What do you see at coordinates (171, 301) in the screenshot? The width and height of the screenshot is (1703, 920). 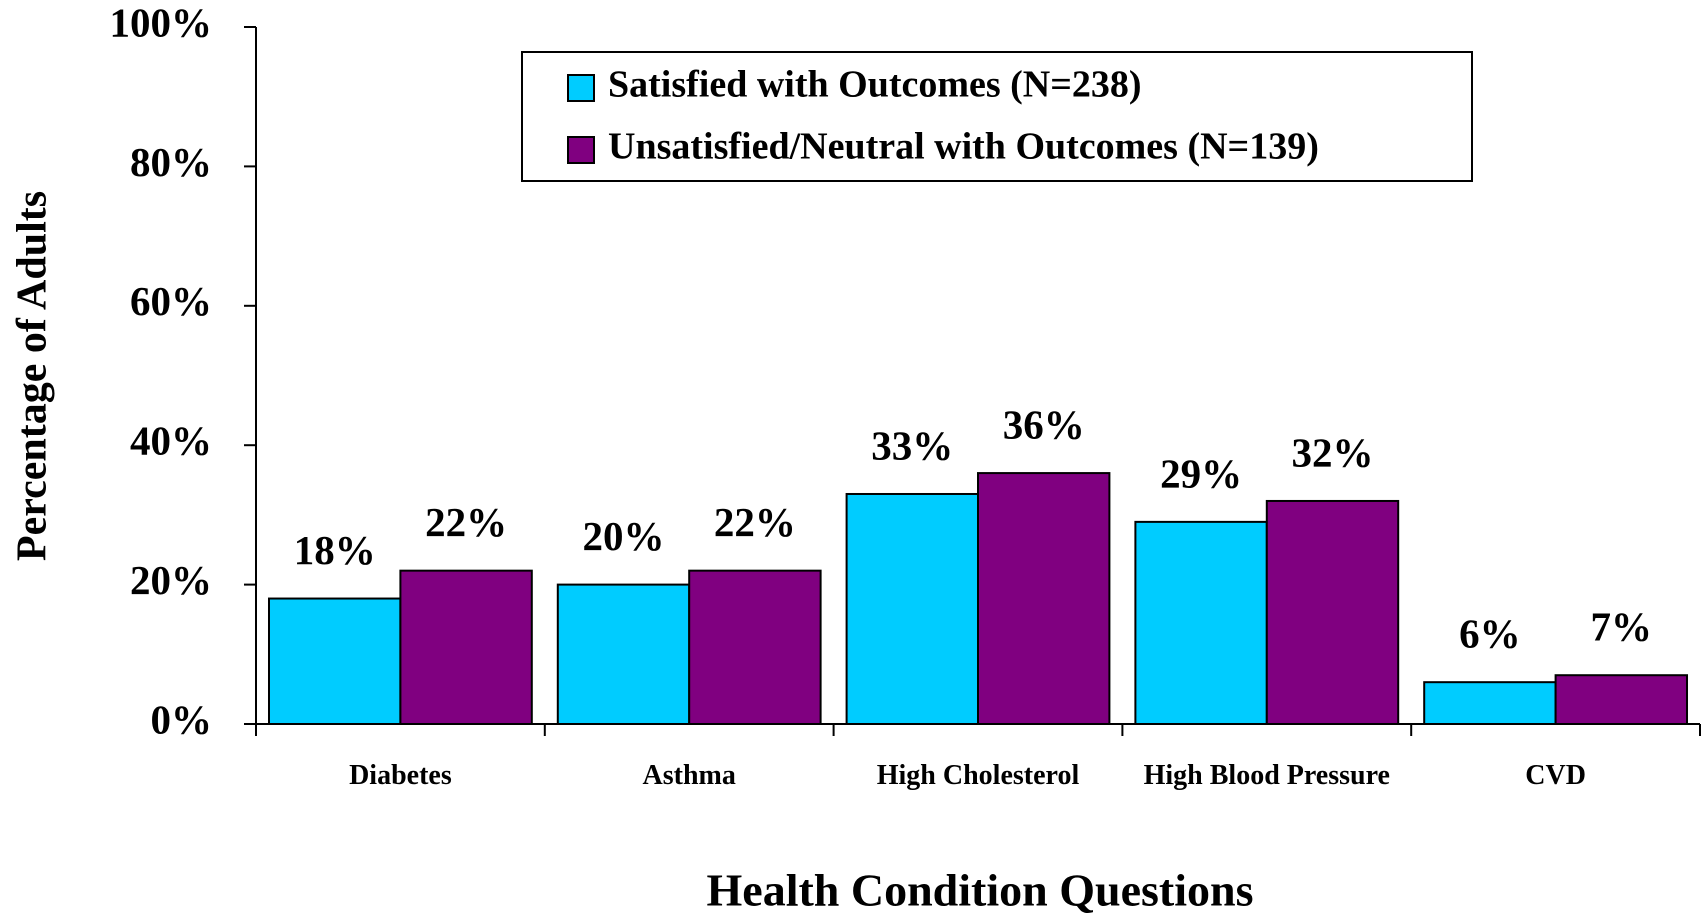 I see `y-tick-label: 60%` at bounding box center [171, 301].